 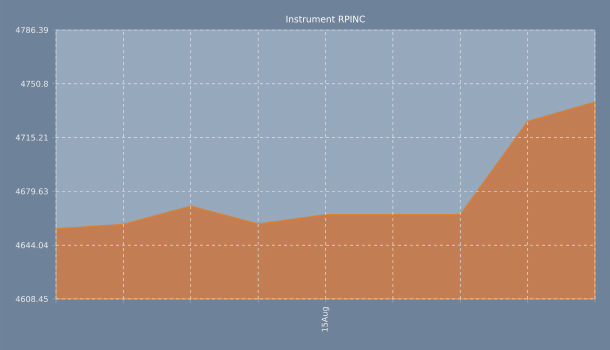 What do you see at coordinates (32, 30) in the screenshot?
I see `y-tick-label: 4786.39` at bounding box center [32, 30].